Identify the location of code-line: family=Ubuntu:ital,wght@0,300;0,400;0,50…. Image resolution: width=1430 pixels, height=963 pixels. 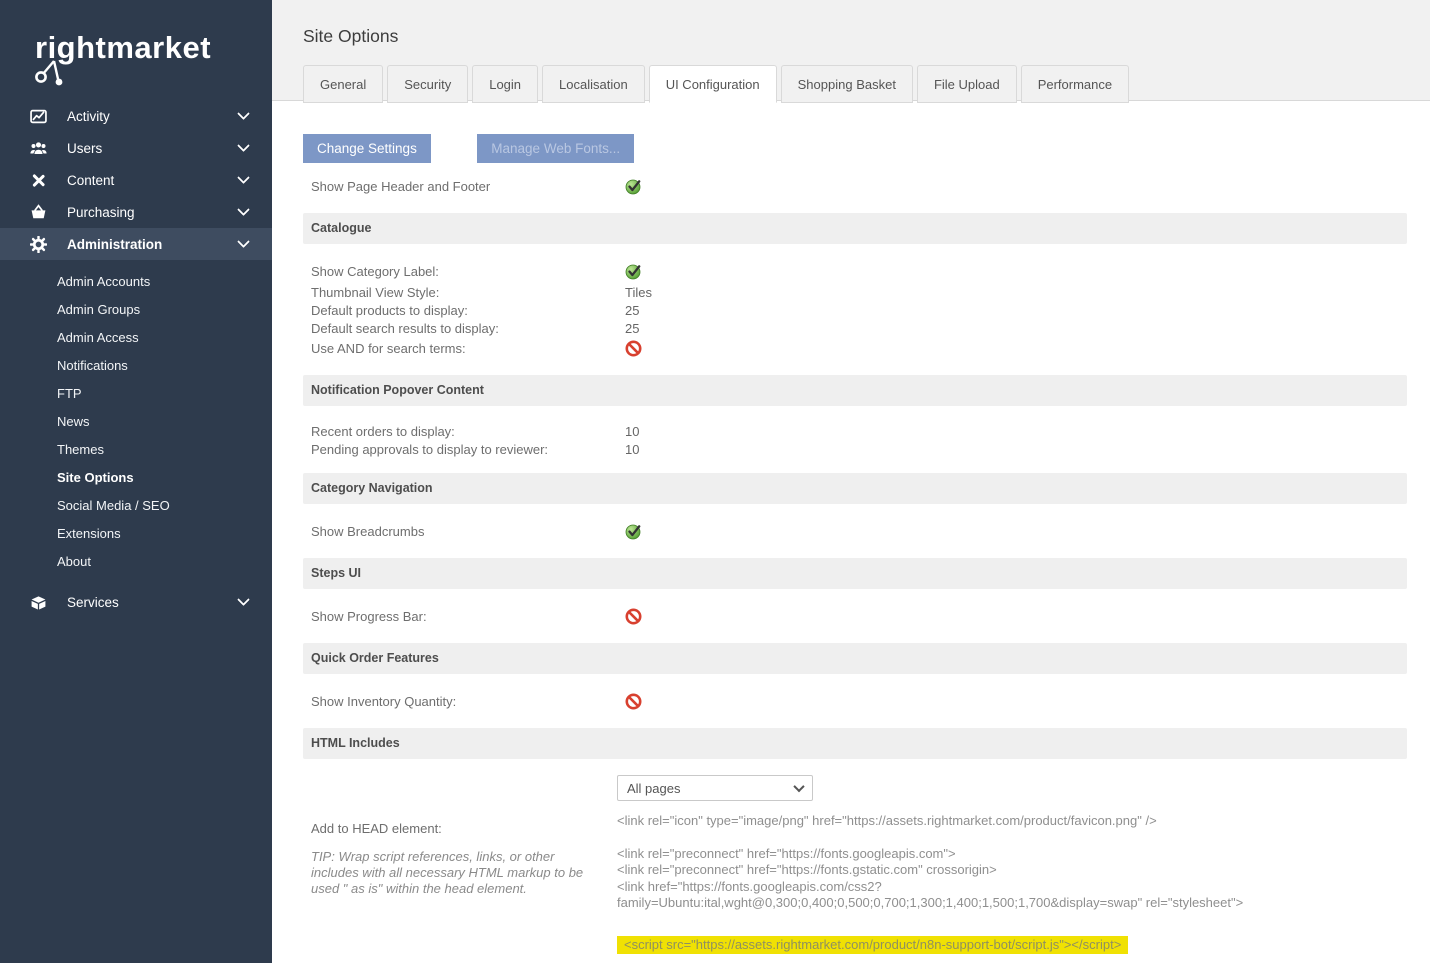
(930, 902).